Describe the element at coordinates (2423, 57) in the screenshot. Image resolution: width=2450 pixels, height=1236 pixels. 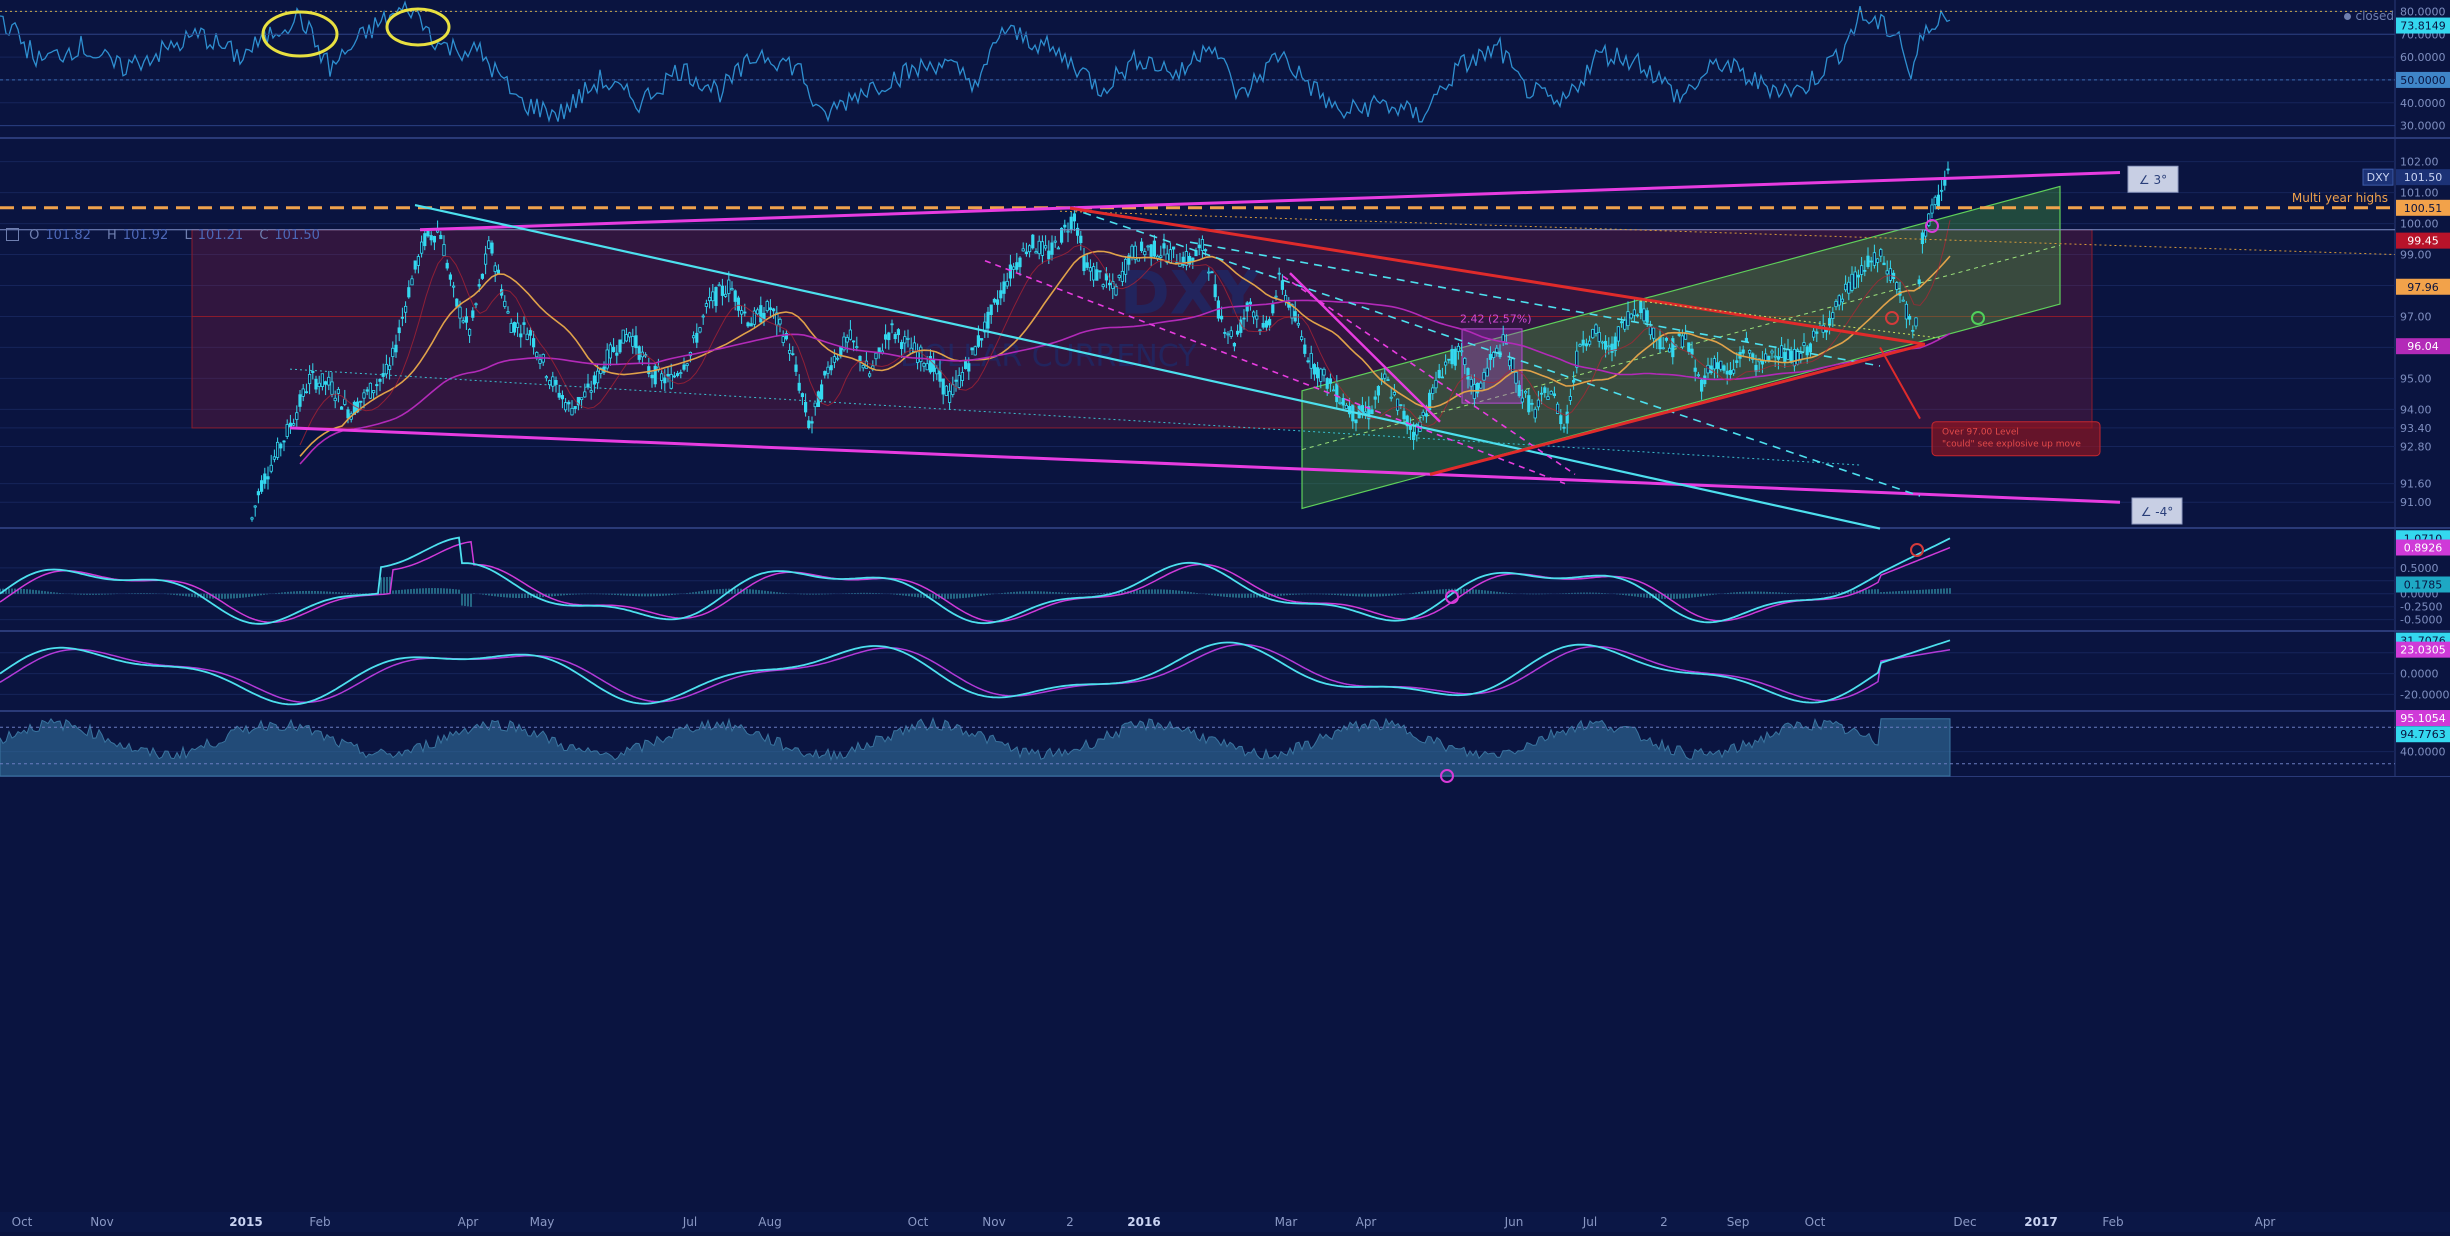
I see `price-tick-label: 60.0000` at that location.